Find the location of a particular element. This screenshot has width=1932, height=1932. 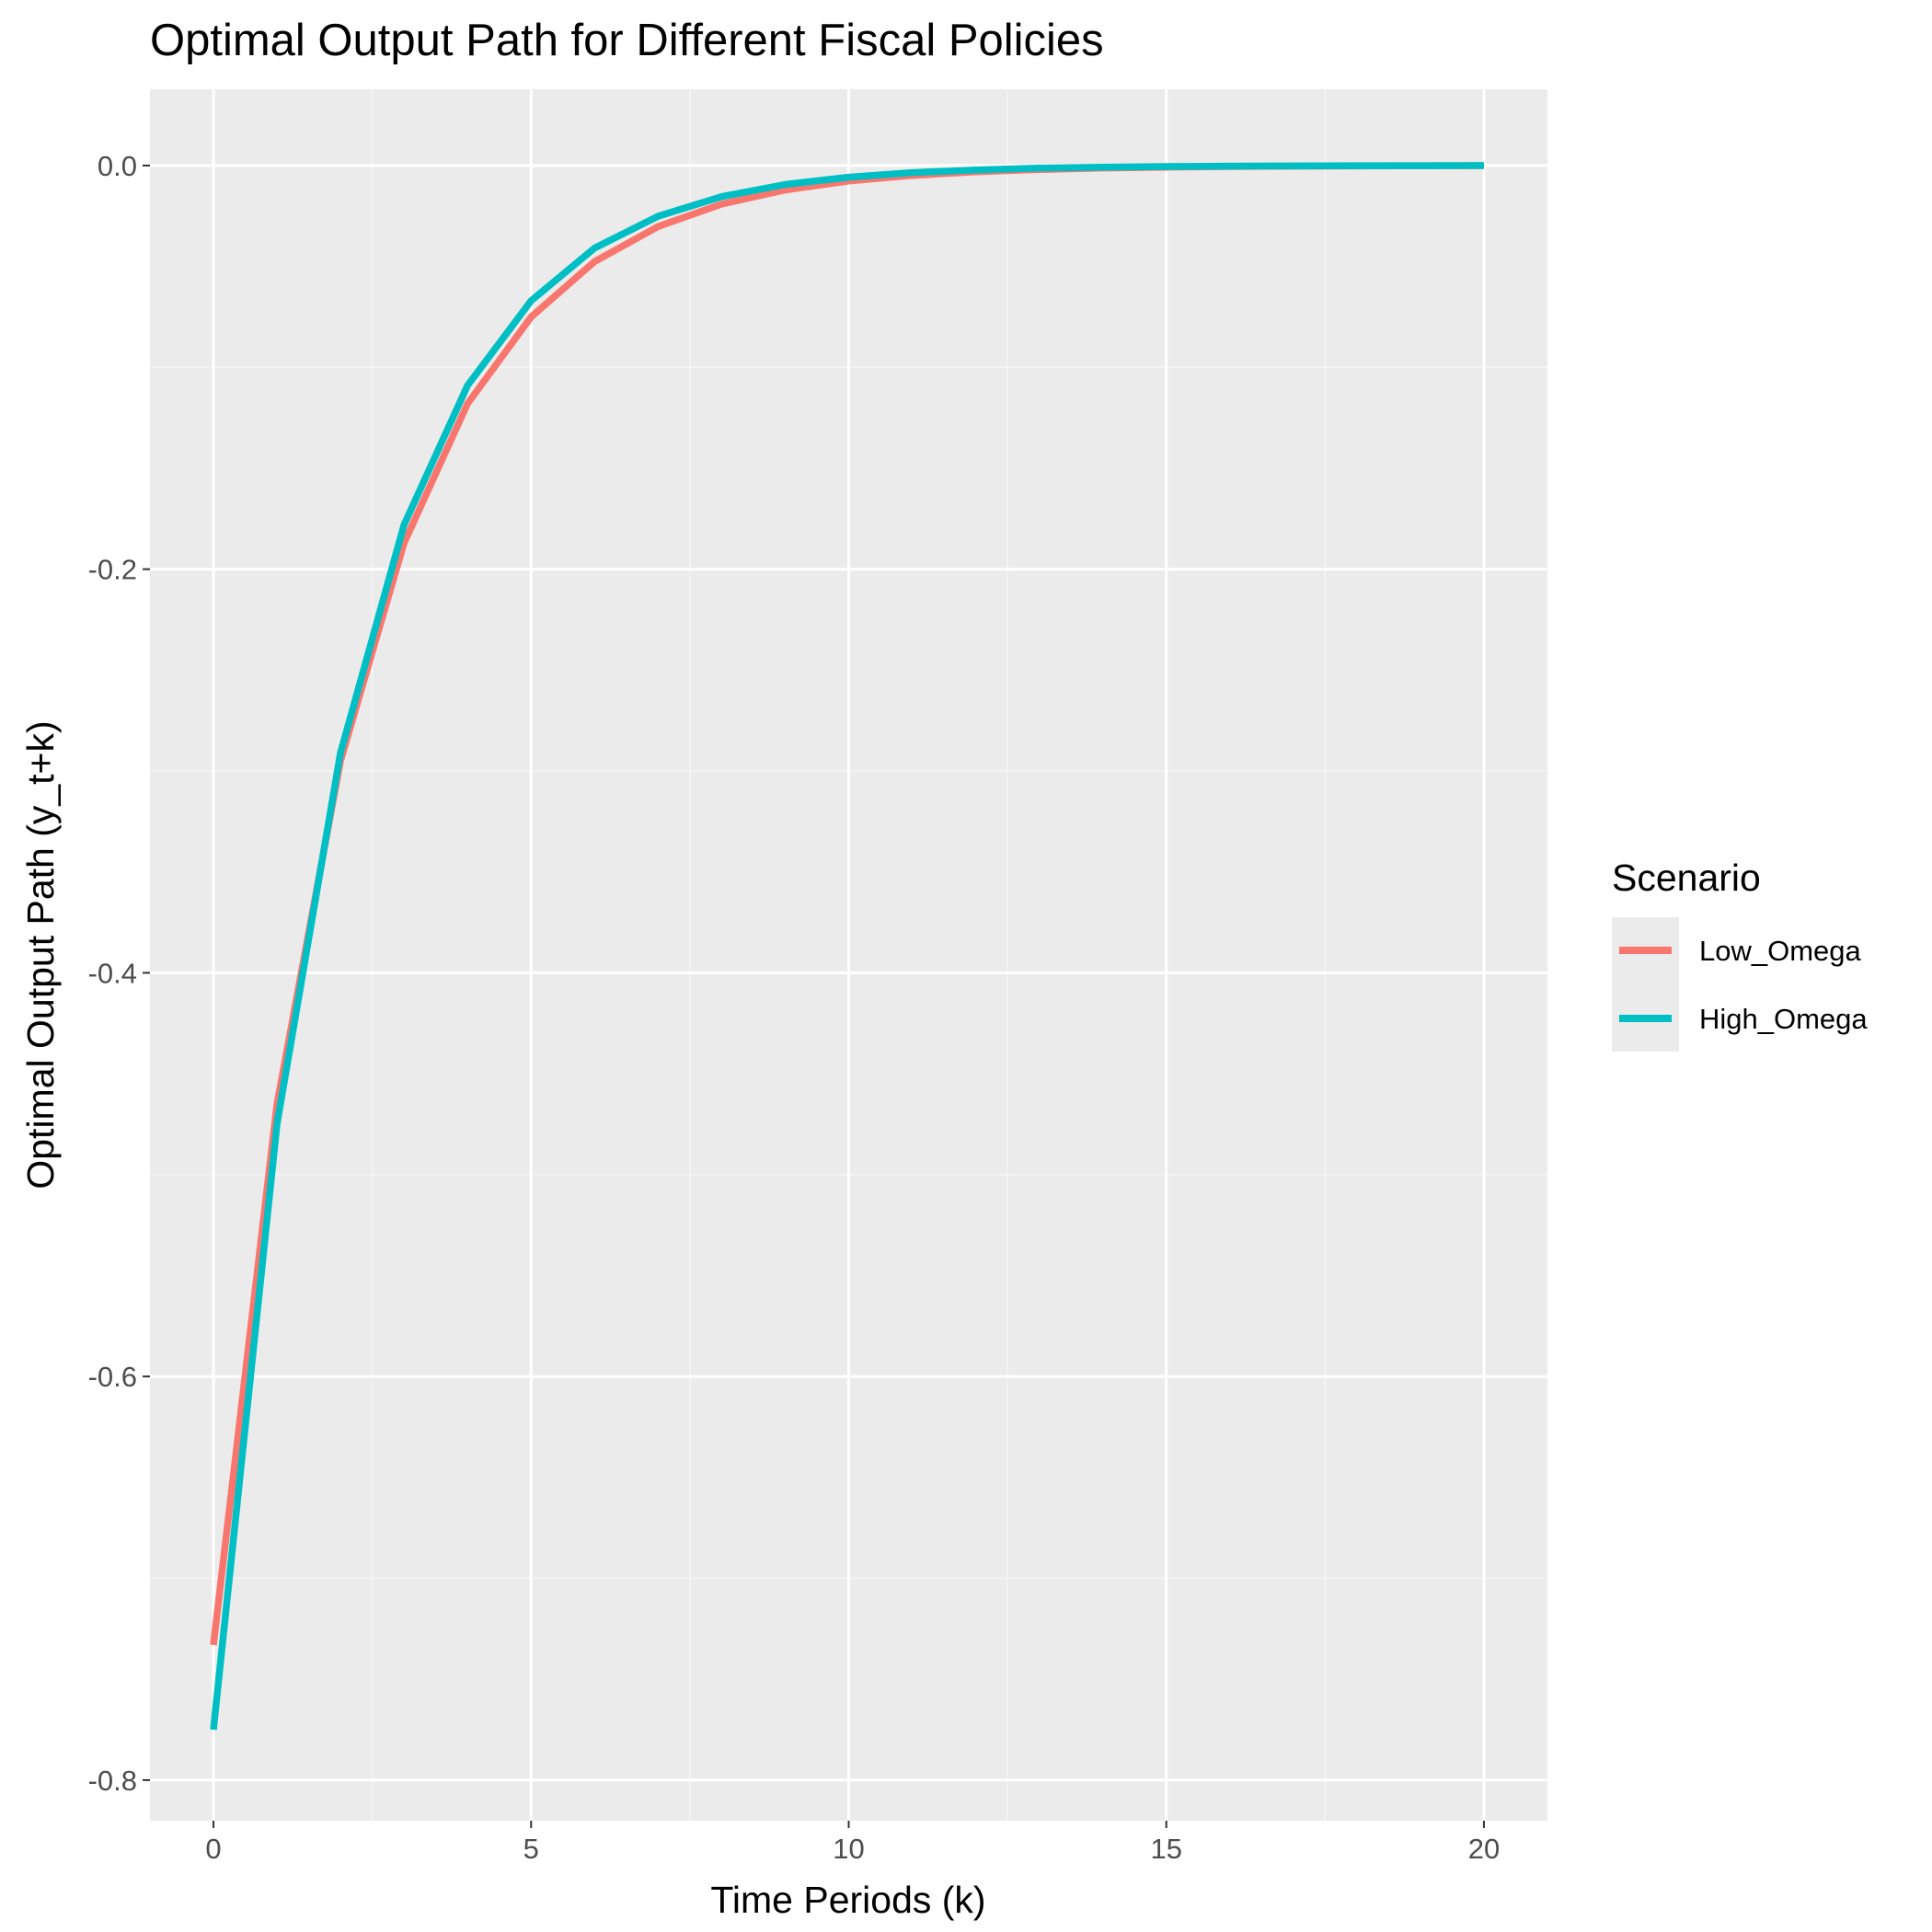

y-tick-label: -0.2 is located at coordinates (112, 570).